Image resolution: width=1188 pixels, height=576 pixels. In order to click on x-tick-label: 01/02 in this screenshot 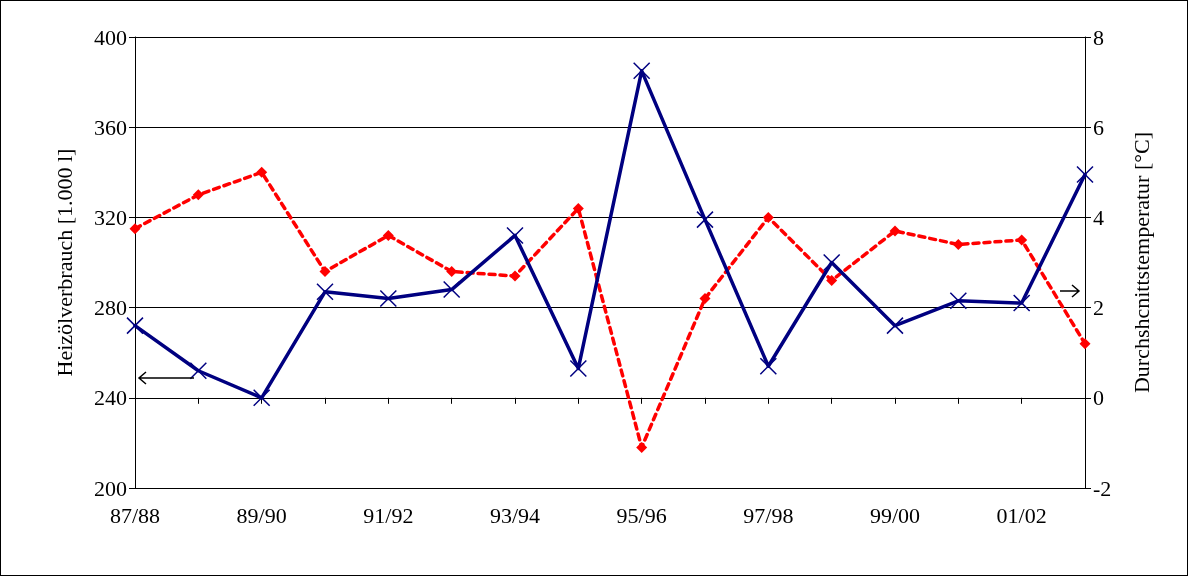, I will do `click(1021, 515)`.